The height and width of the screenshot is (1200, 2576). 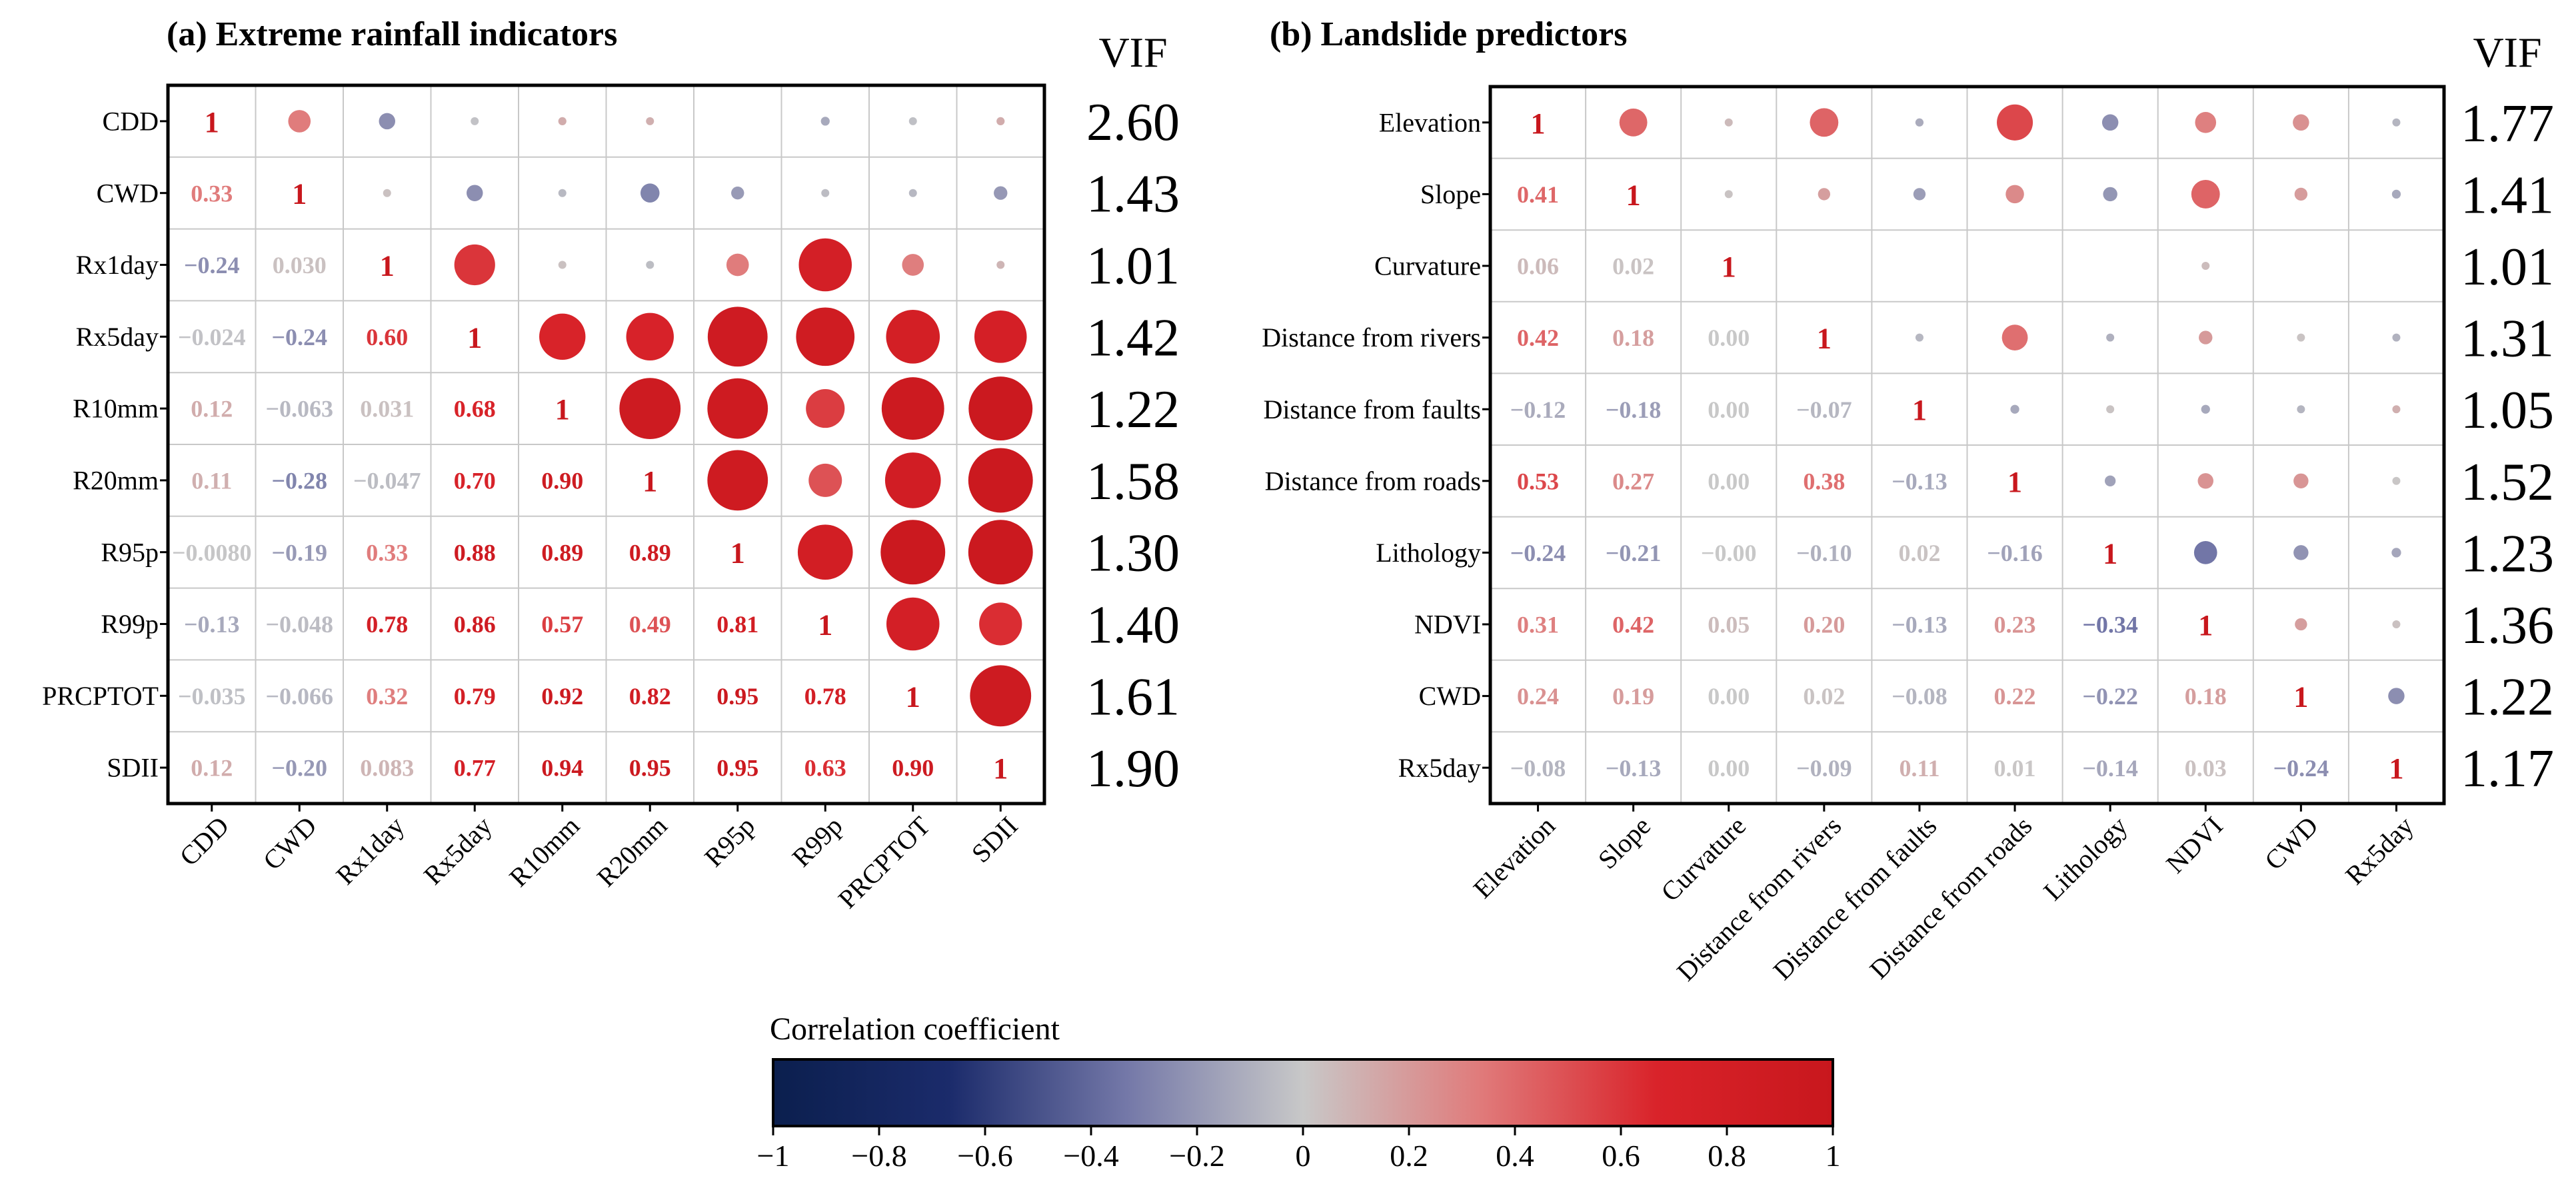 What do you see at coordinates (1133, 481) in the screenshot?
I see `vif-value-a-r20mm: 1.58` at bounding box center [1133, 481].